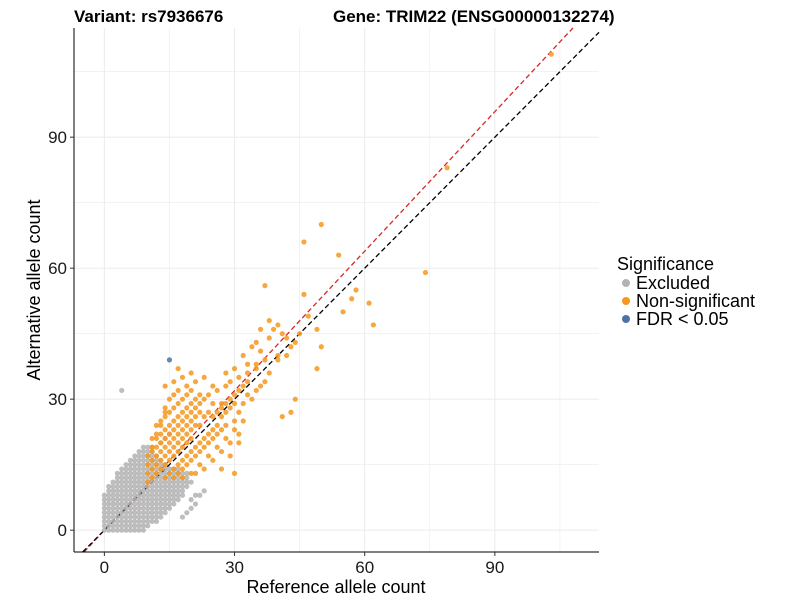 The width and height of the screenshot is (800, 600). Describe the element at coordinates (57, 268) in the screenshot. I see `y-tick-label: 60` at that location.